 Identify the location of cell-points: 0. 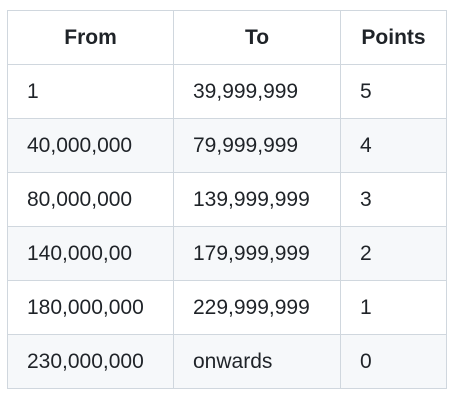
(393, 361).